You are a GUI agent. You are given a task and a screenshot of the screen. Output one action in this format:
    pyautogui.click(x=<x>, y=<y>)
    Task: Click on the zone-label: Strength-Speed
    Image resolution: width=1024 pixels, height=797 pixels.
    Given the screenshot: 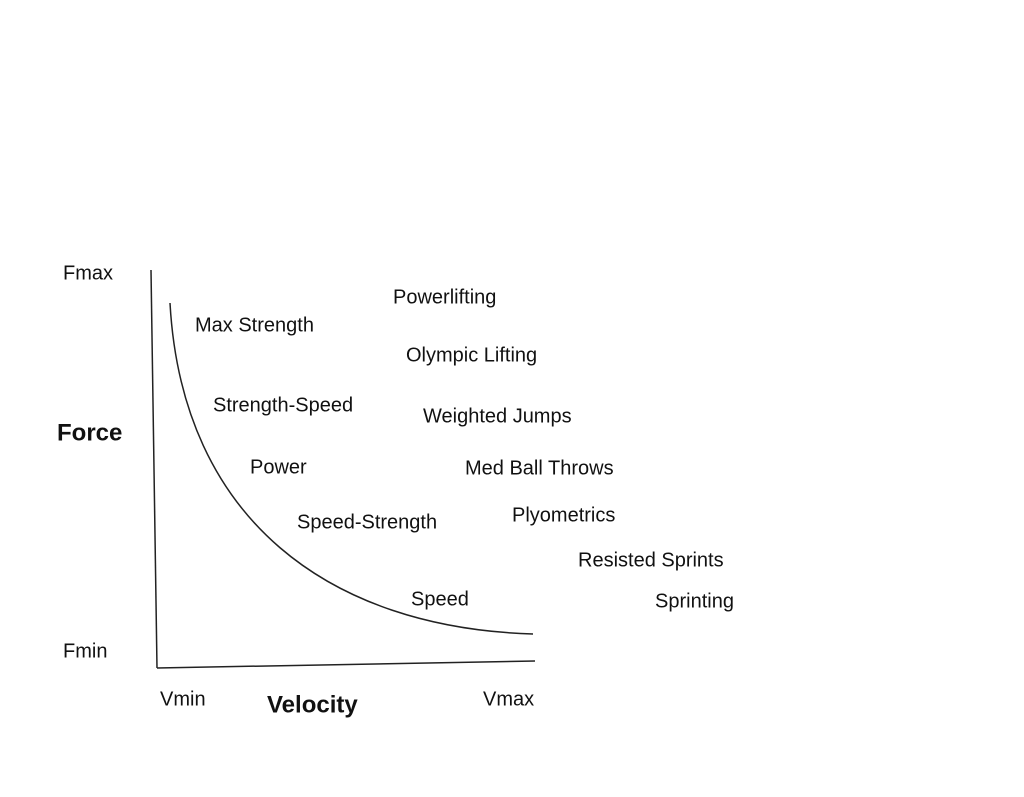 What is the action you would take?
    pyautogui.click(x=283, y=405)
    